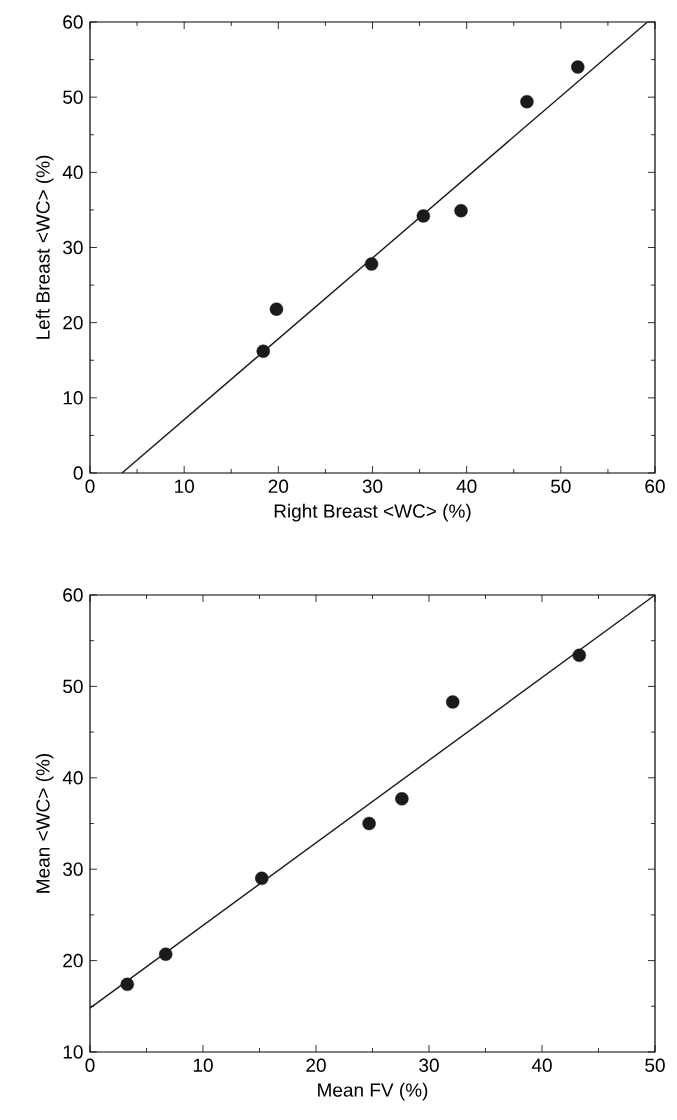  What do you see at coordinates (44, 823) in the screenshot?
I see `y-axis-title: Mean <WC> (%)` at bounding box center [44, 823].